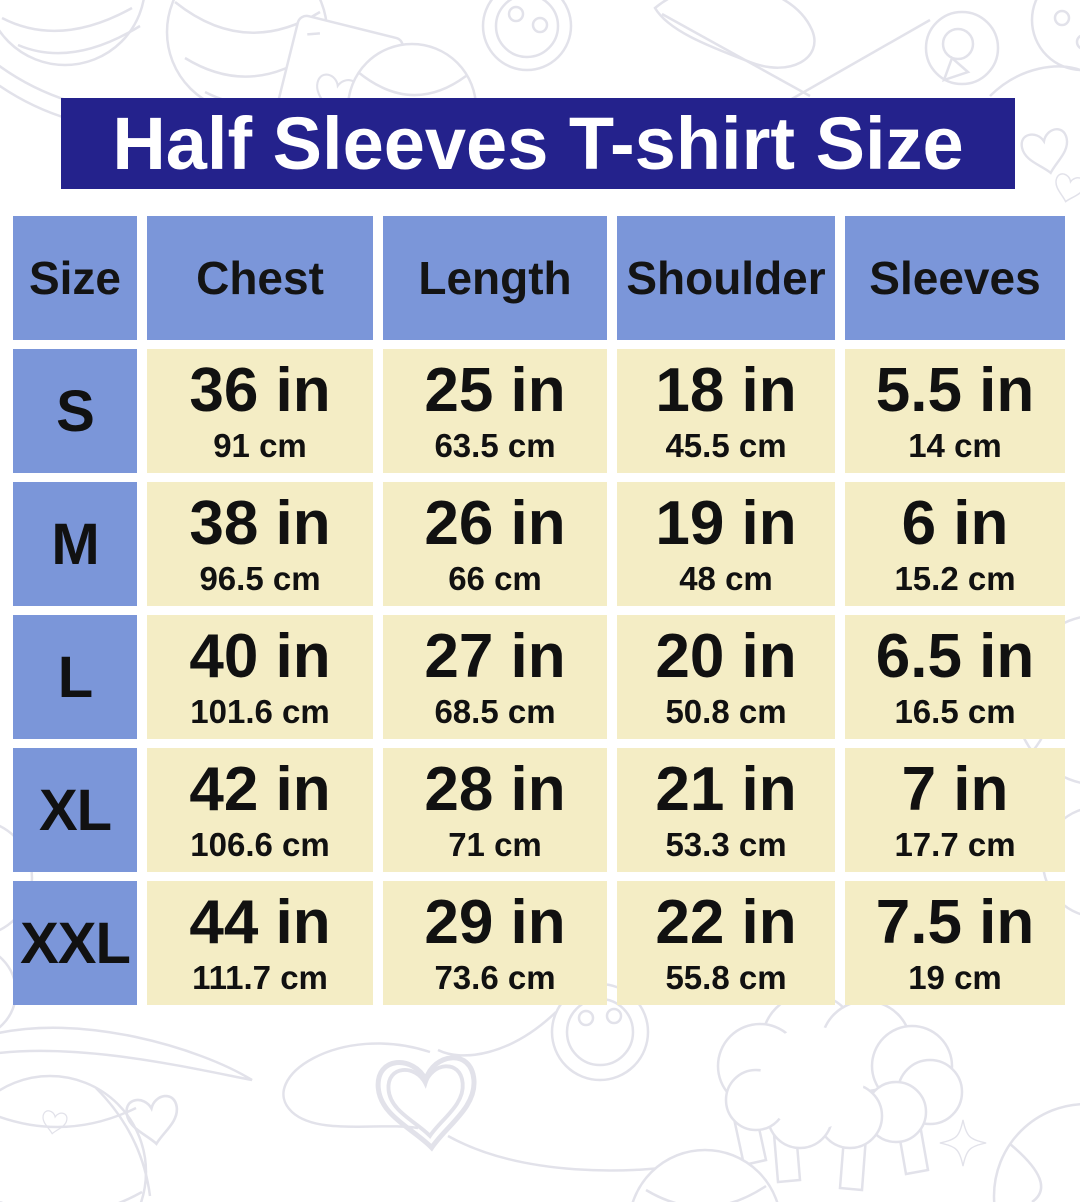 Image resolution: width=1080 pixels, height=1202 pixels. I want to click on value-inches: 36 in, so click(260, 390).